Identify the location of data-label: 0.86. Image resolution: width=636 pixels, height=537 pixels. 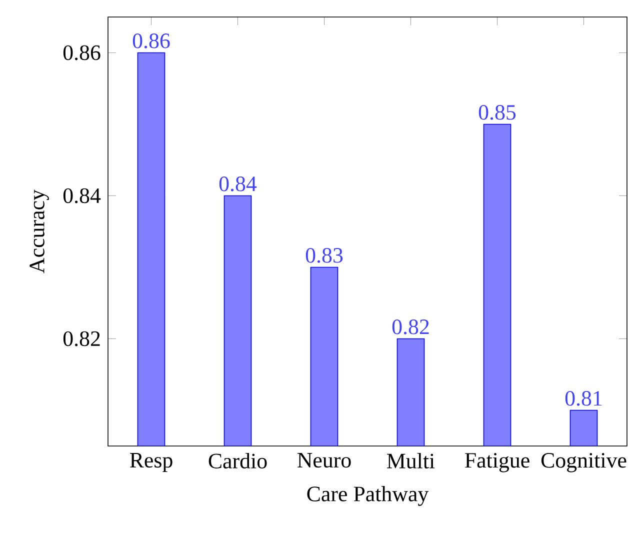
(151, 40).